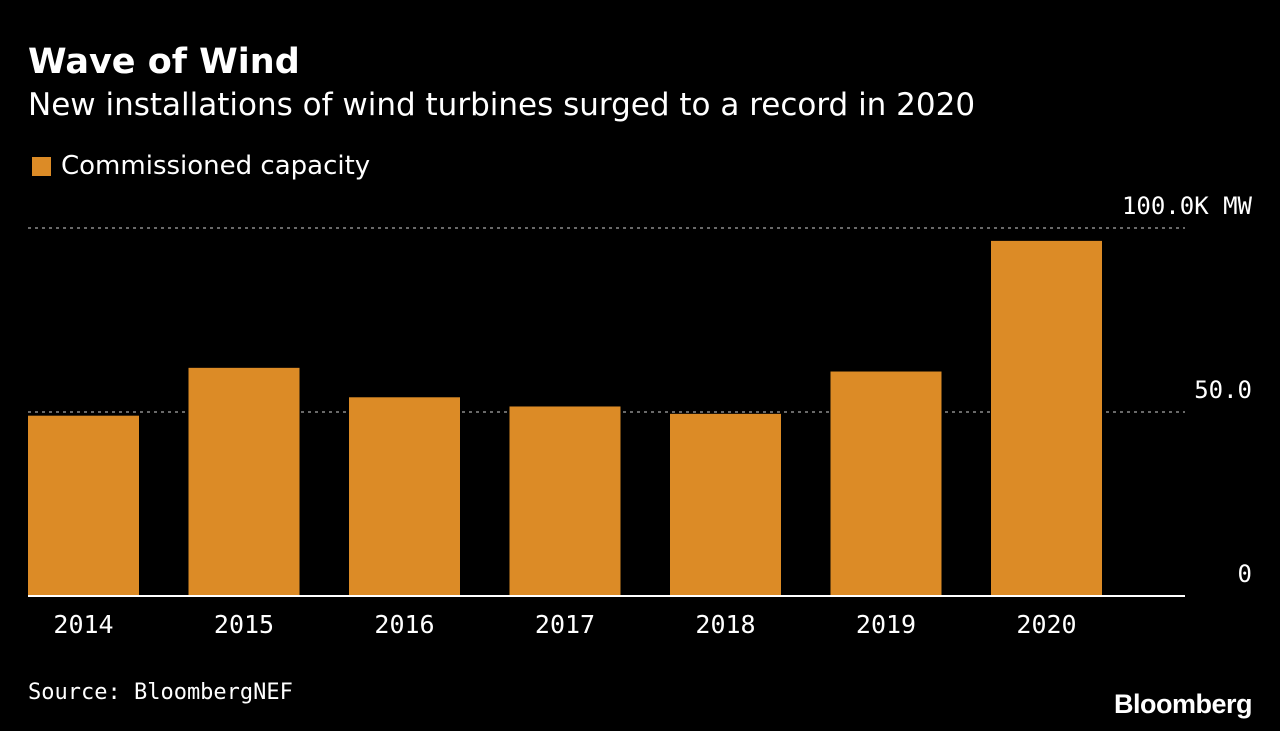 Image resolution: width=1280 pixels, height=731 pixels. What do you see at coordinates (41, 166) in the screenshot?
I see `legend-swatch` at bounding box center [41, 166].